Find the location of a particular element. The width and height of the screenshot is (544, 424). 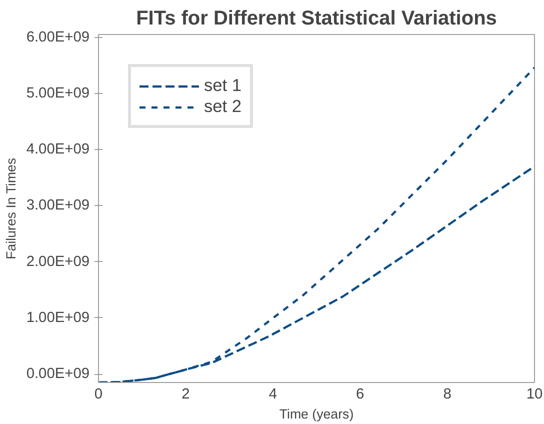

x-tick-label: 10 is located at coordinates (534, 394).